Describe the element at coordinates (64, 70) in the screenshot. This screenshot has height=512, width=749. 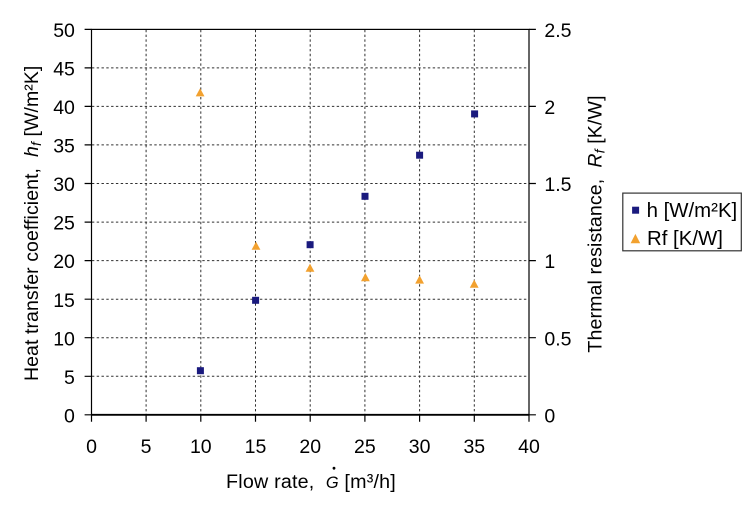
I see `svg-text: 45` at that location.